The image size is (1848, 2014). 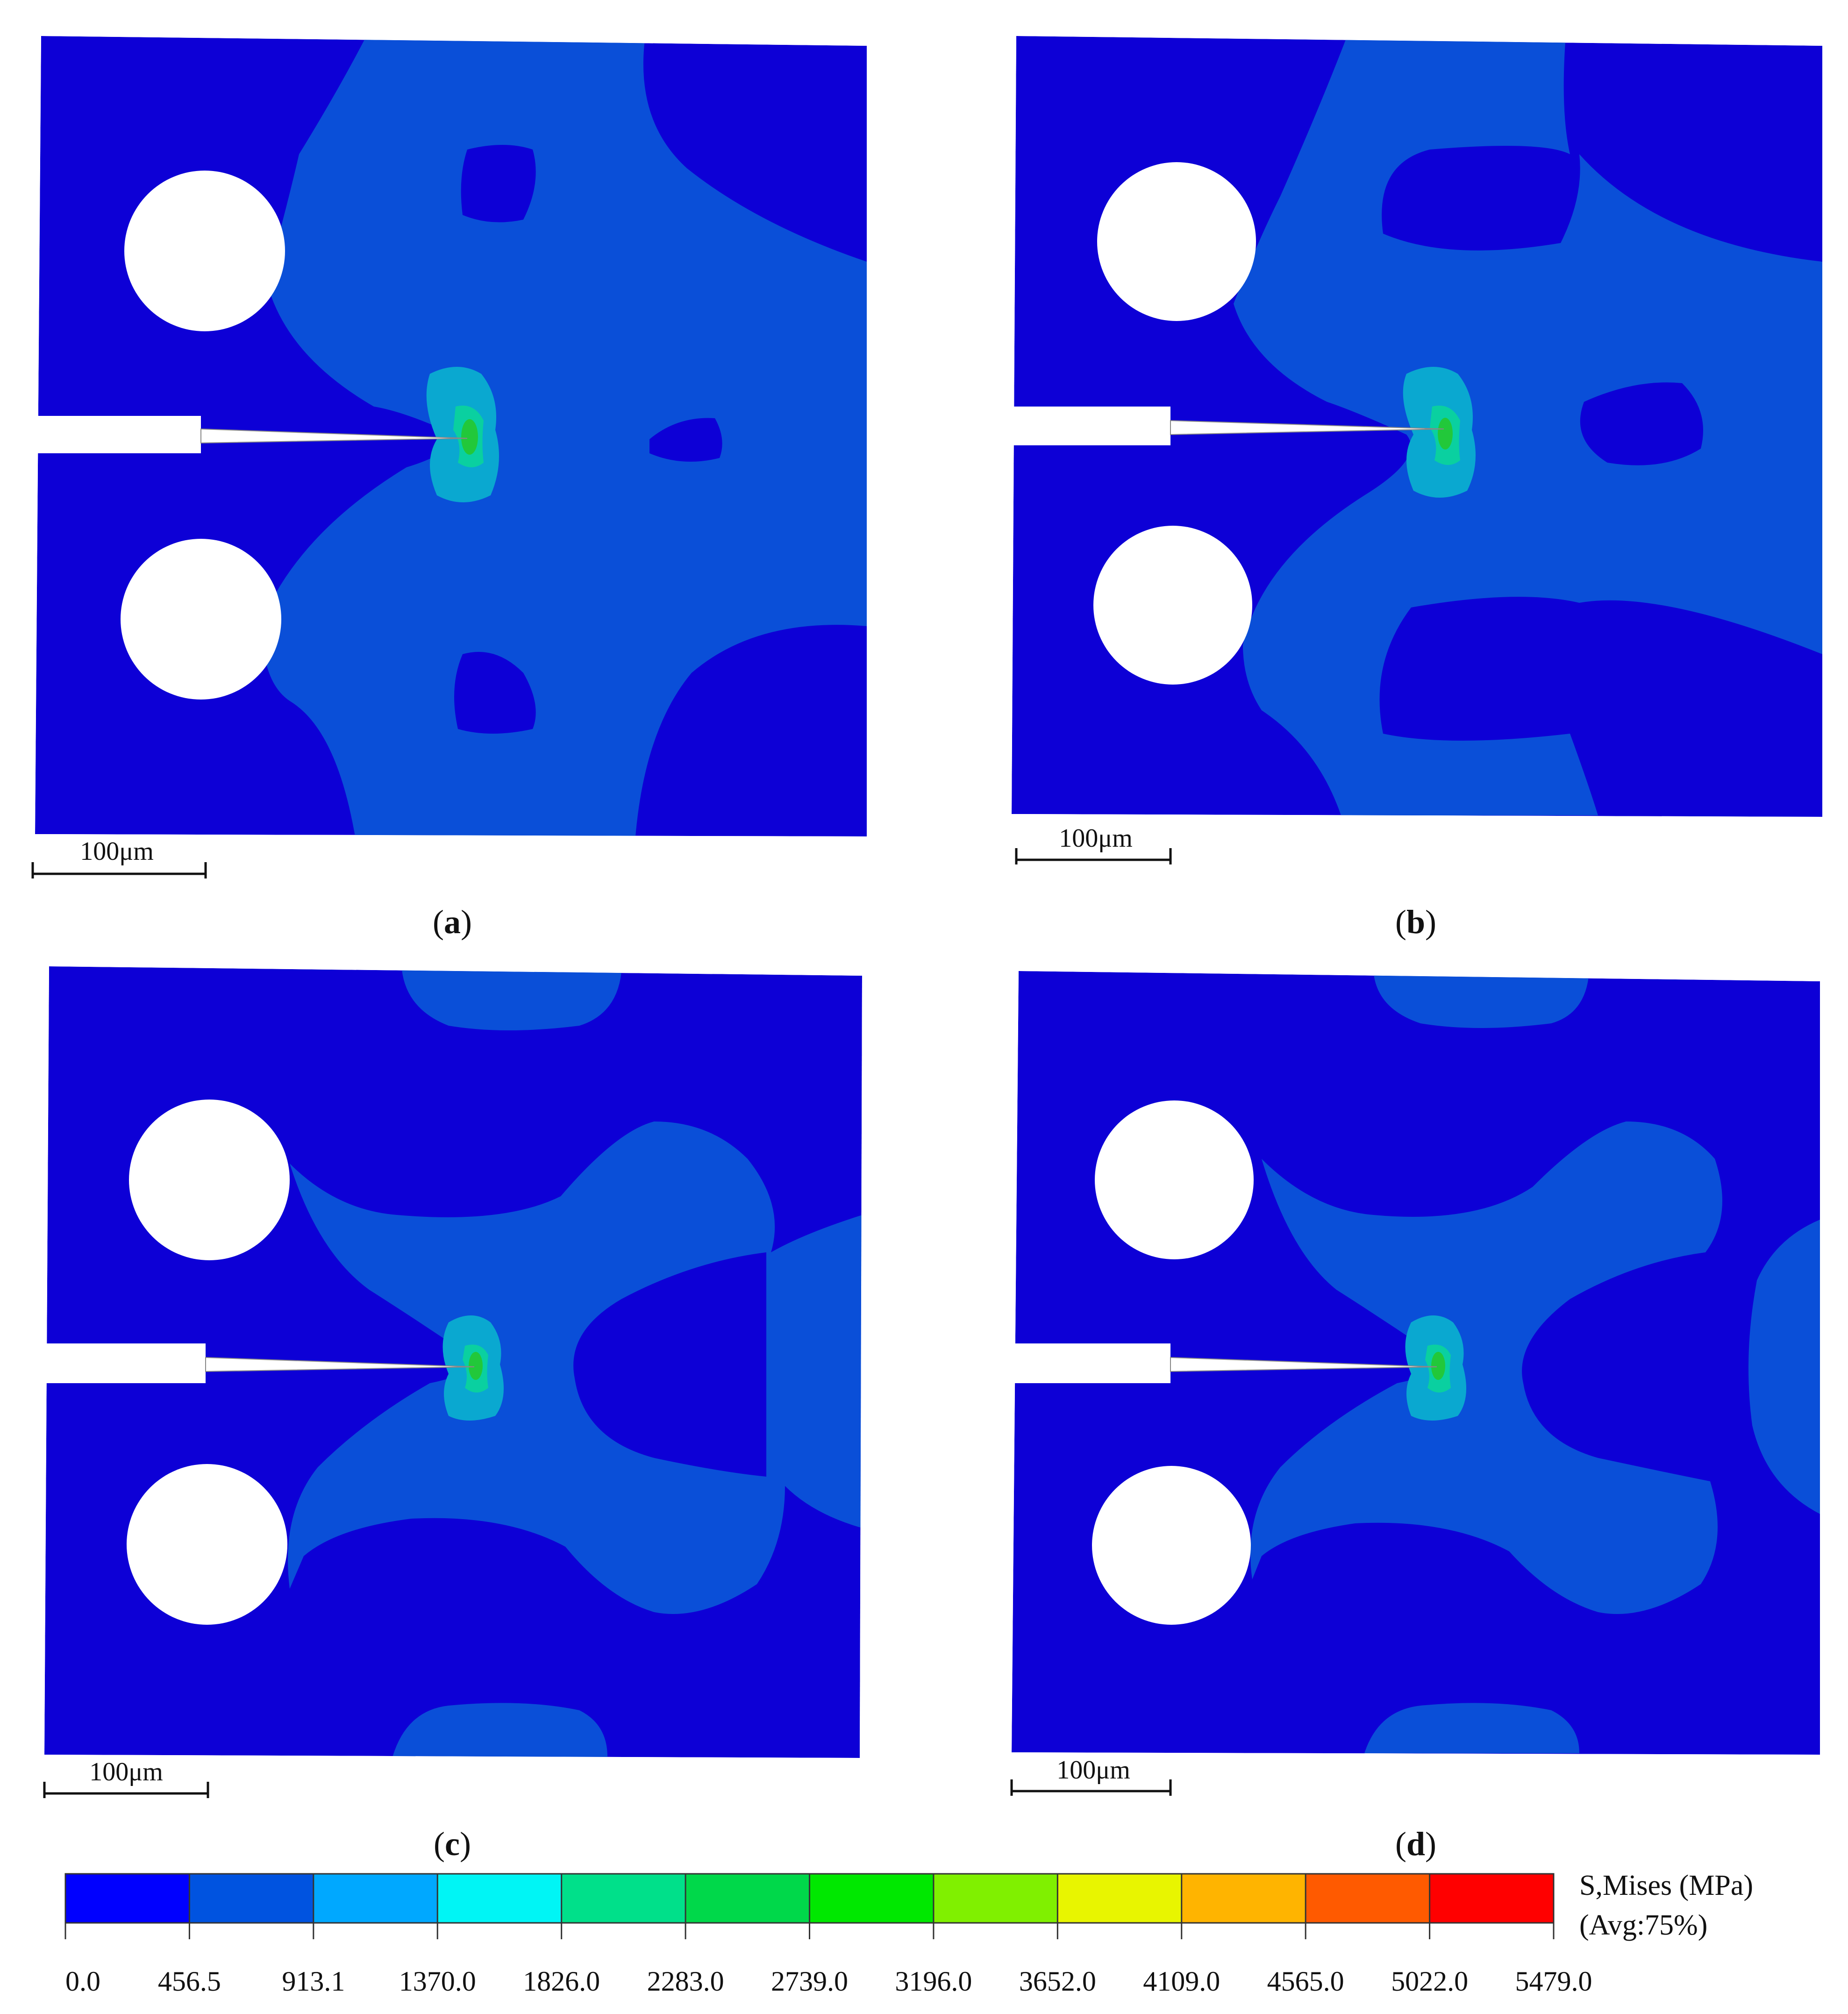 I want to click on panel-c-low-pocket, so click(x=669, y=1364).